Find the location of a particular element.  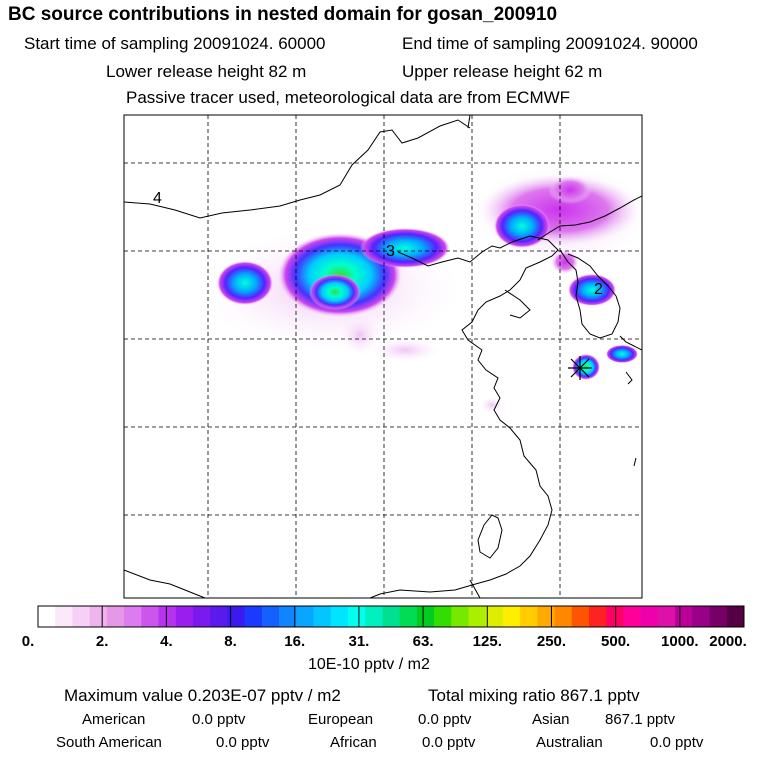

american-value: 0.0 pptv is located at coordinates (219, 719).